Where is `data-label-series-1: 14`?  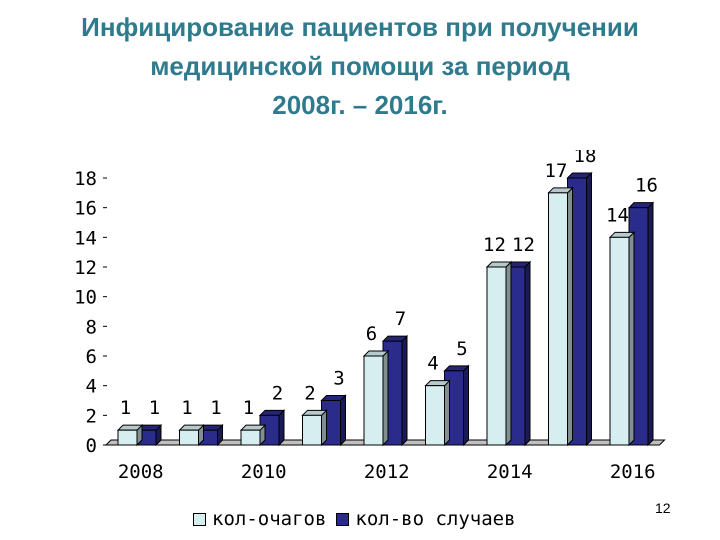 data-label-series-1: 14 is located at coordinates (617, 215).